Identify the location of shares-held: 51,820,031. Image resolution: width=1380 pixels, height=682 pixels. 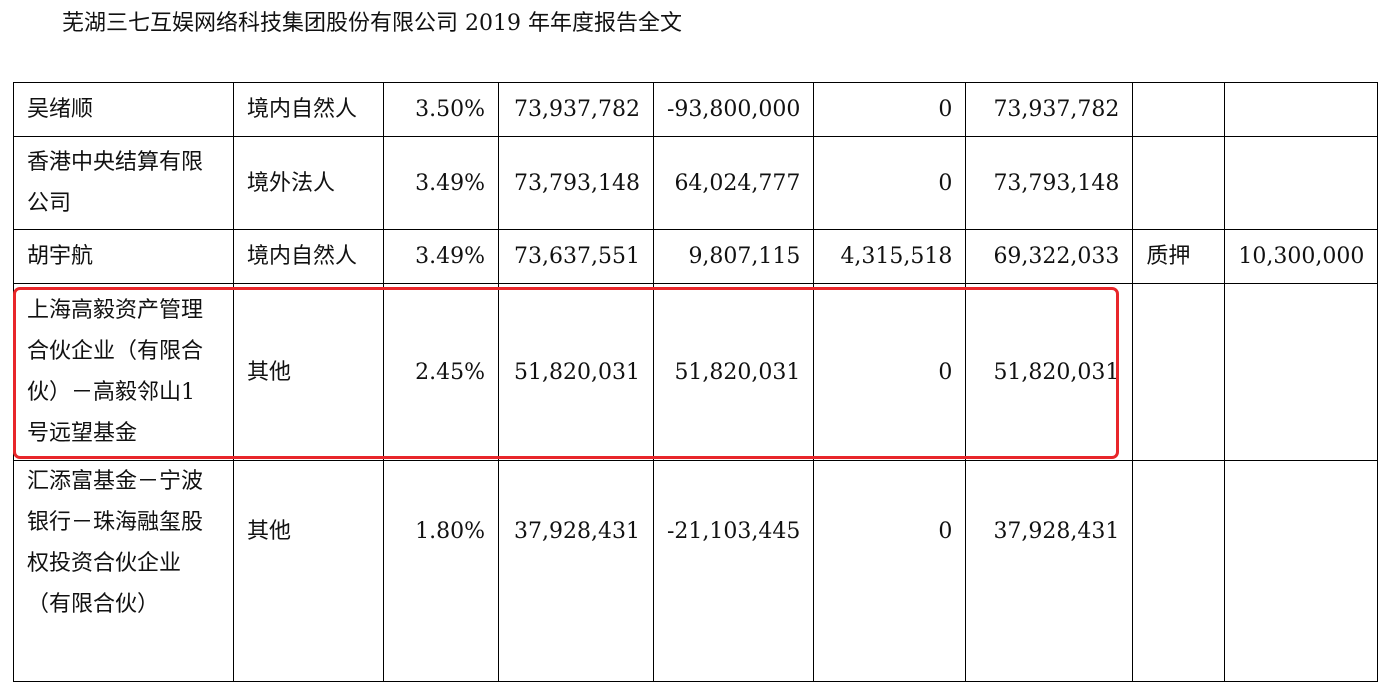
(576, 372).